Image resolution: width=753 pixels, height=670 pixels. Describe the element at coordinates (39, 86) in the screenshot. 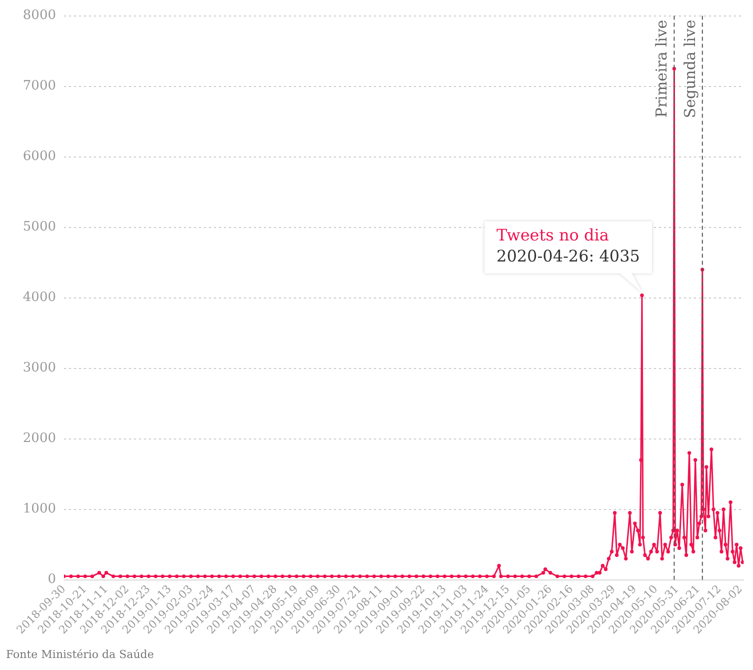

I see `y-tick-label: 7000` at that location.